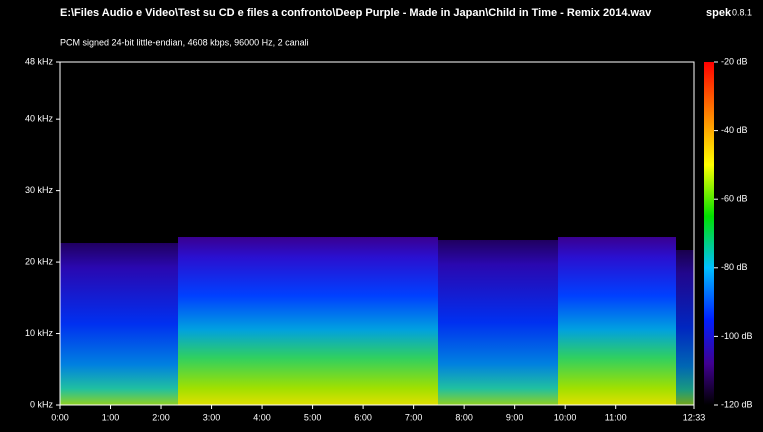 This screenshot has width=763, height=432. Describe the element at coordinates (616, 417) in the screenshot. I see `x-tick-label: 11:00` at that location.